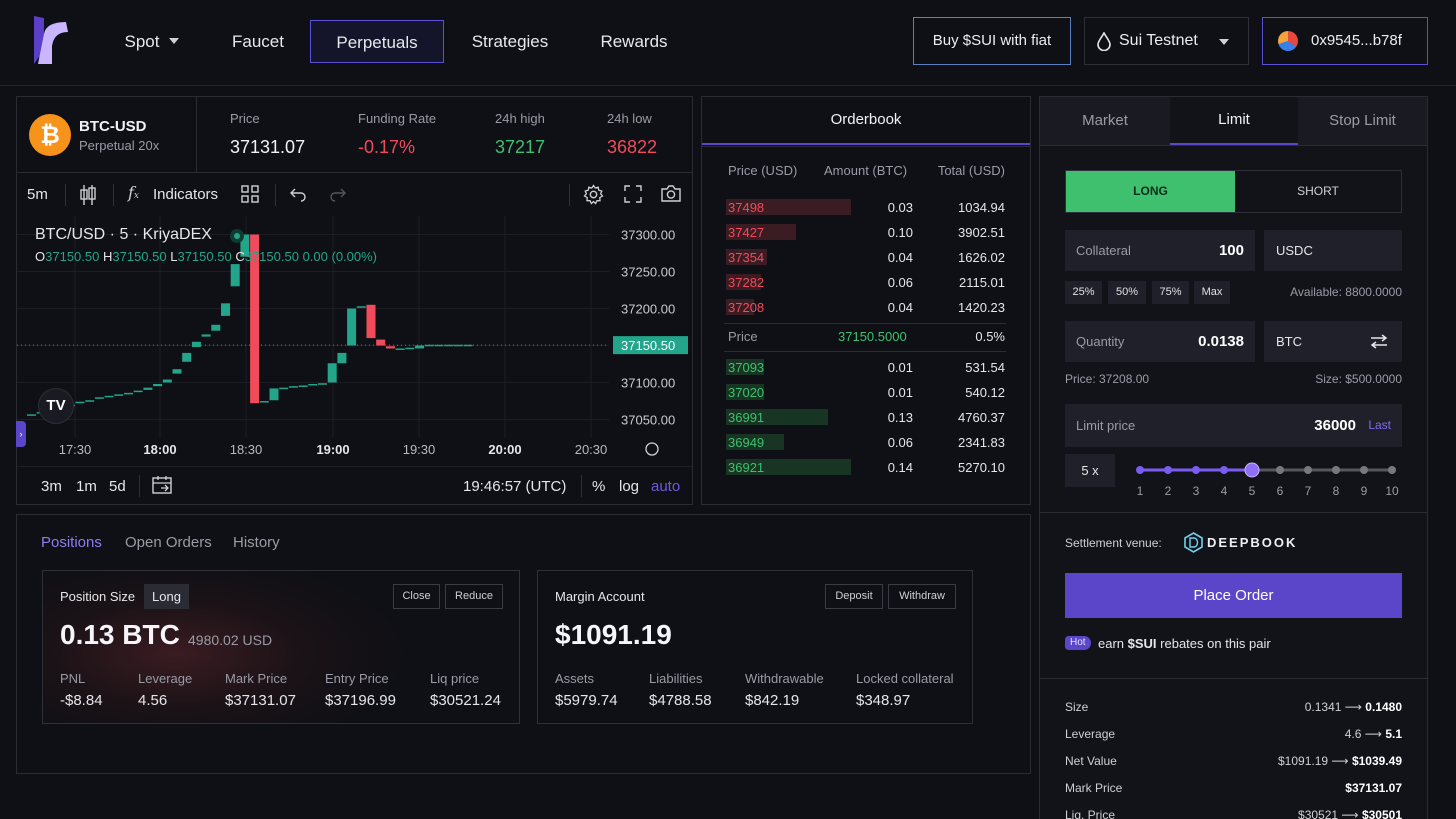 The image size is (1456, 819). I want to click on tab-limit: Limit, so click(1234, 121).